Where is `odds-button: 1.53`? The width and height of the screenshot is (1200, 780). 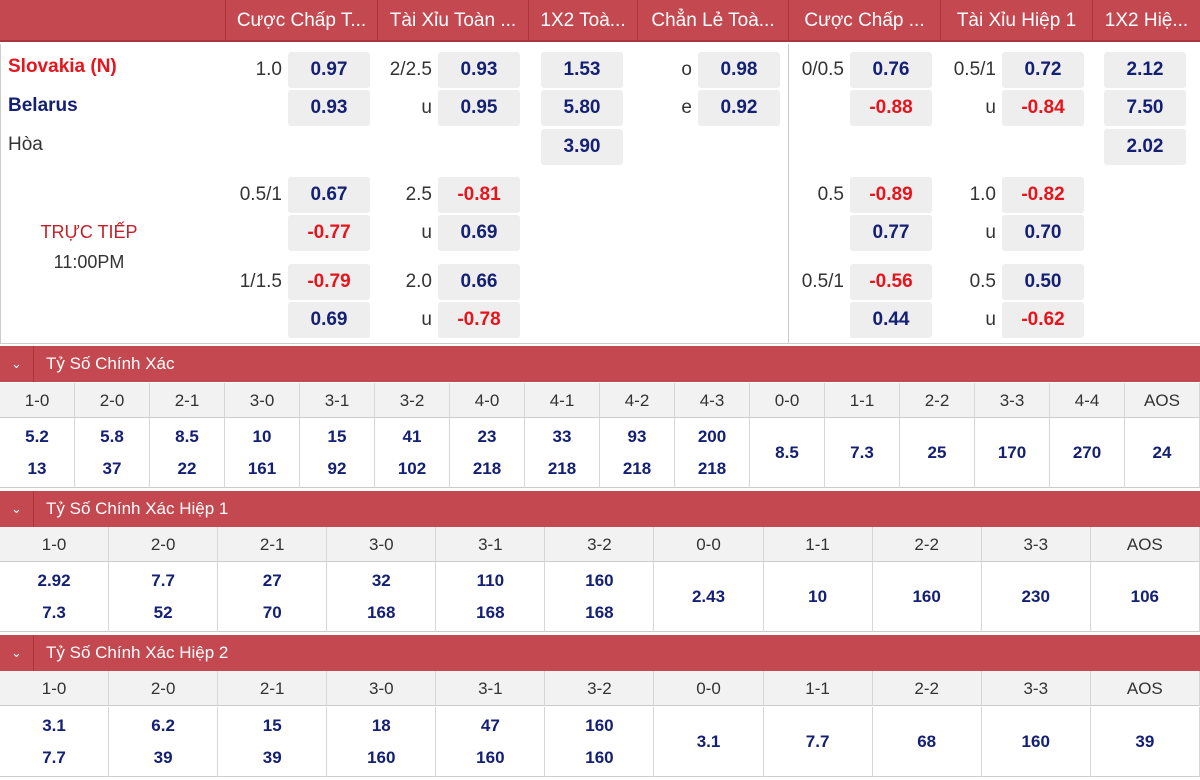
odds-button: 1.53 is located at coordinates (582, 70).